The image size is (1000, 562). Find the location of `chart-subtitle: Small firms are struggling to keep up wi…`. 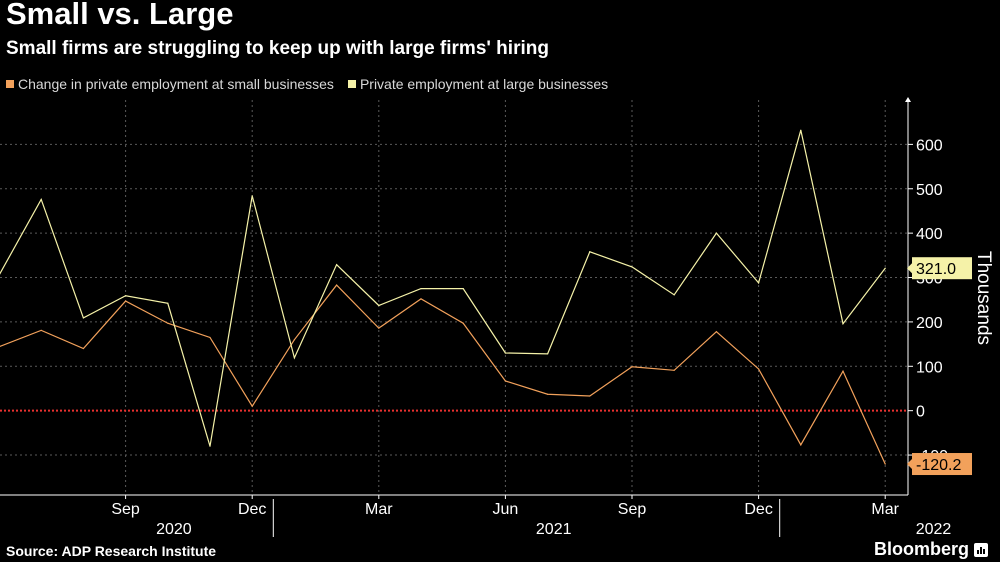

chart-subtitle: Small firms are struggling to keep up wi… is located at coordinates (277, 48).